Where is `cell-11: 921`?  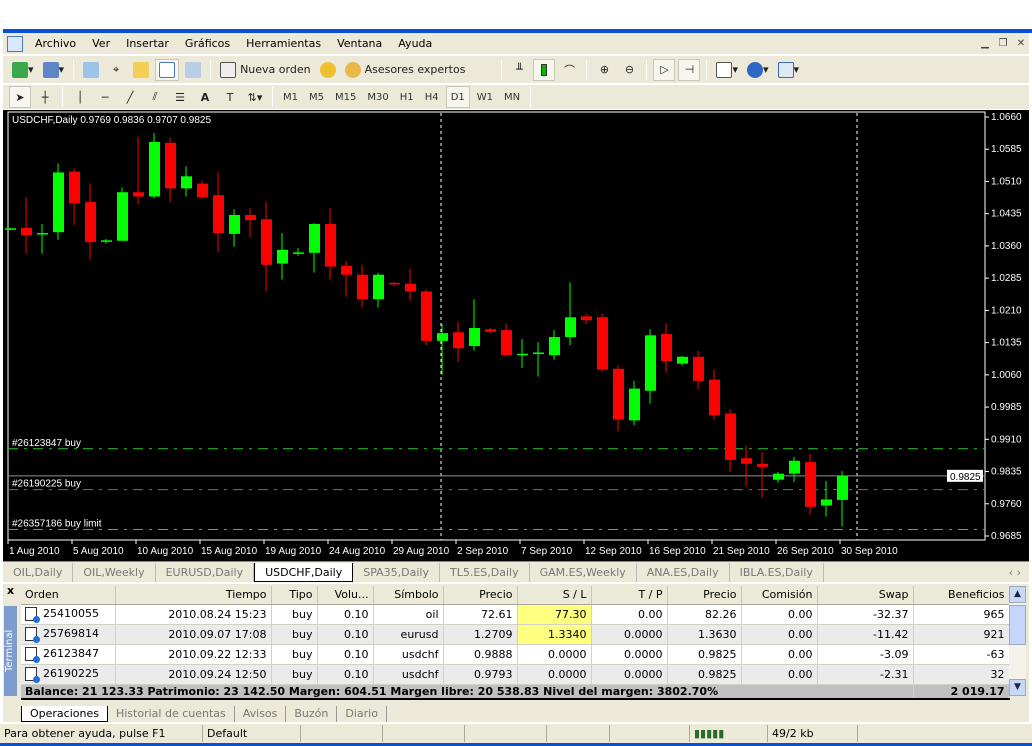
cell-11: 921 is located at coordinates (961, 634).